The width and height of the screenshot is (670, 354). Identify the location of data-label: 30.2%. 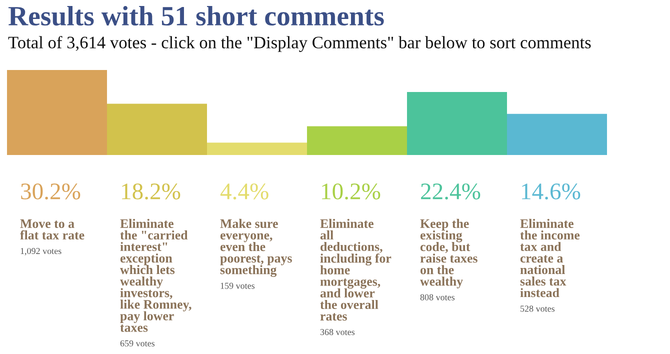
(50, 191).